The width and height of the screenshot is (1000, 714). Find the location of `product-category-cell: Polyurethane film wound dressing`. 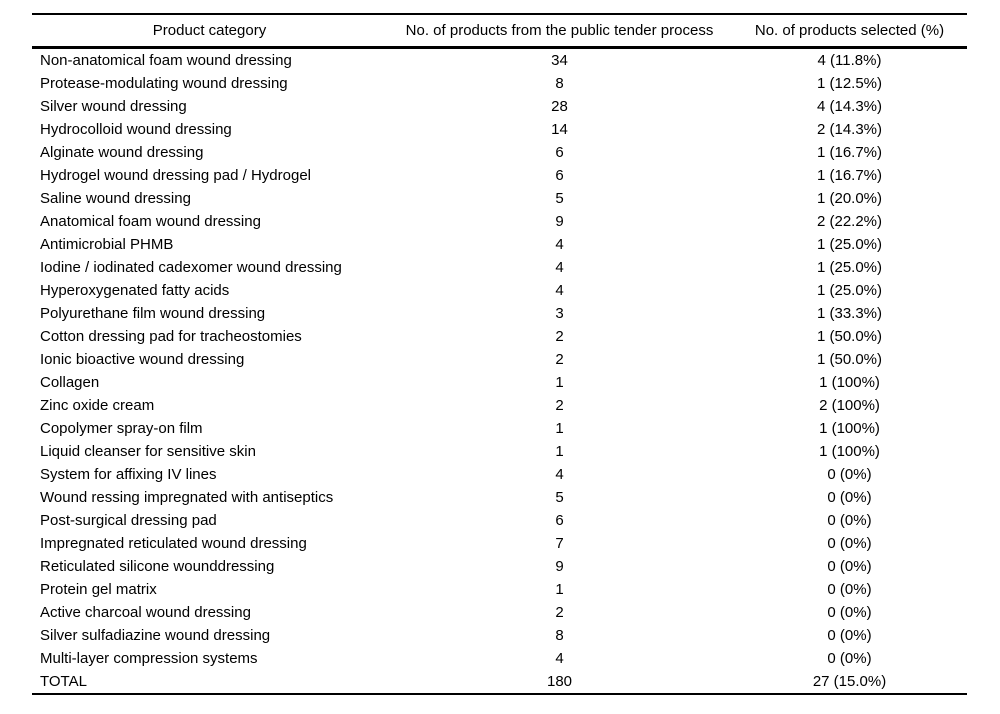

product-category-cell: Polyurethane film wound dressing is located at coordinates (153, 313).